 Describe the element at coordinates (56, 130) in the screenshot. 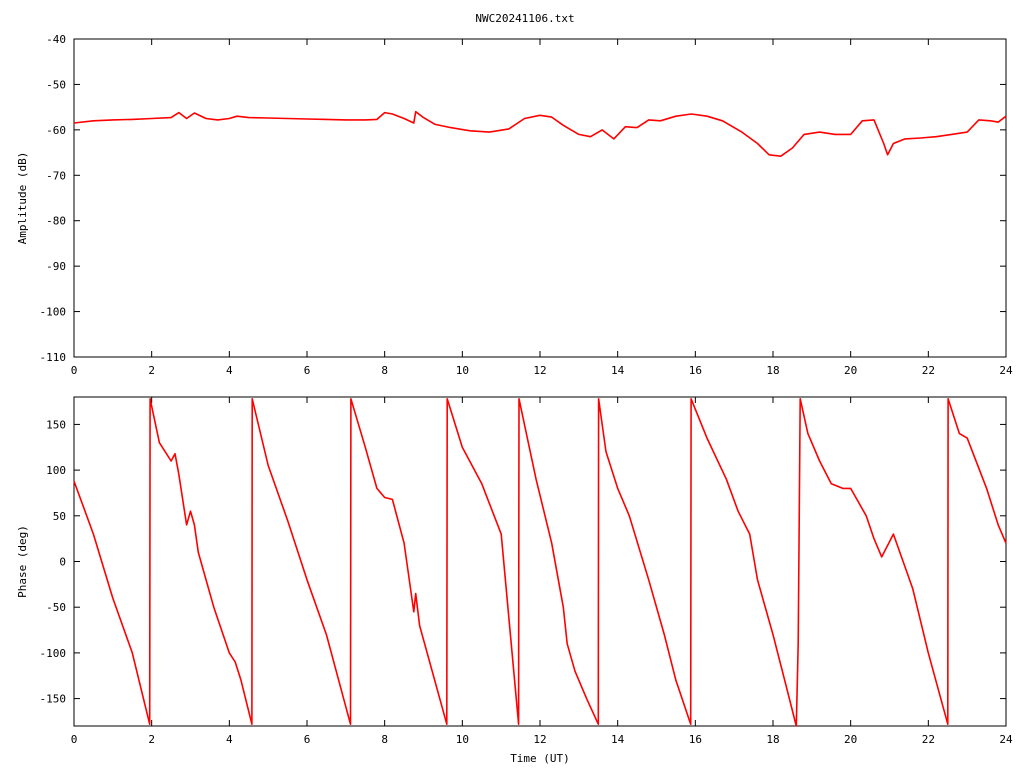

I see `y-tick-label: -60` at that location.